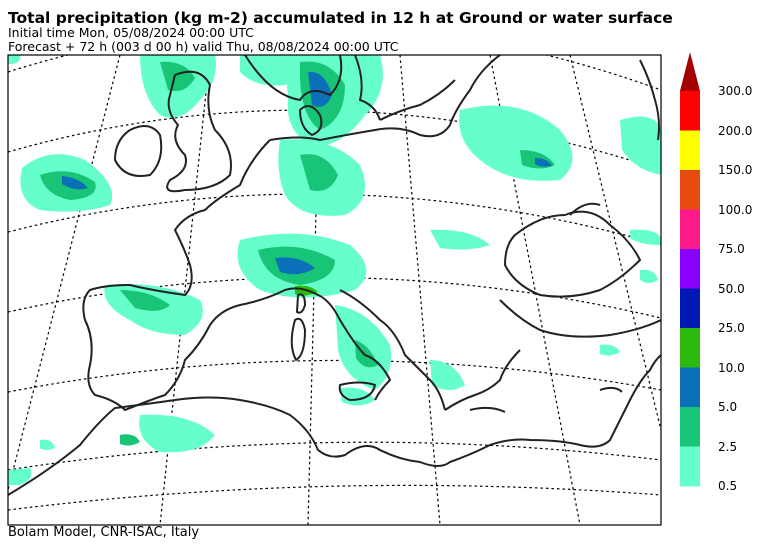 The height and width of the screenshot is (548, 760). I want to click on colorbar-overflow-triangle, so click(690, 71).